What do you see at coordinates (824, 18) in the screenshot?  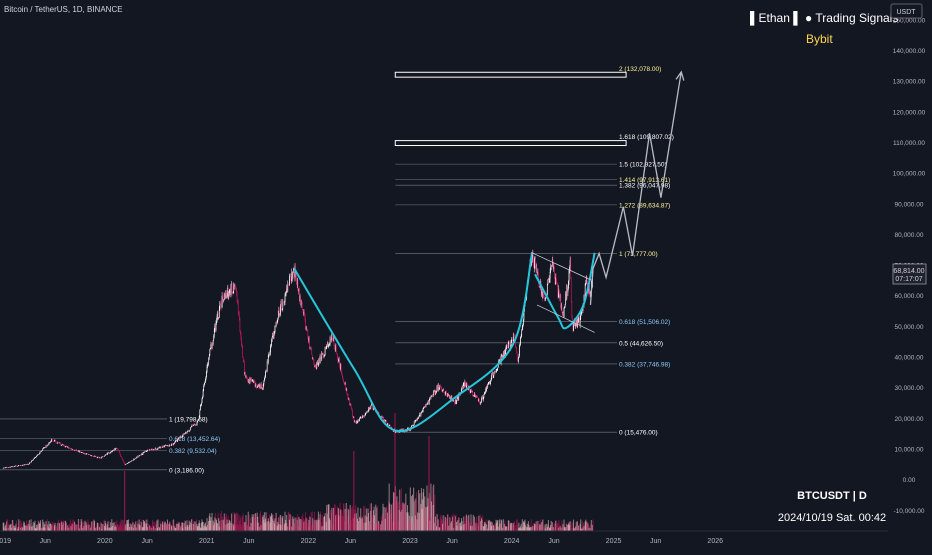 I see `brand-line: ▌Ethan ▌ ● Trading Signals` at bounding box center [824, 18].